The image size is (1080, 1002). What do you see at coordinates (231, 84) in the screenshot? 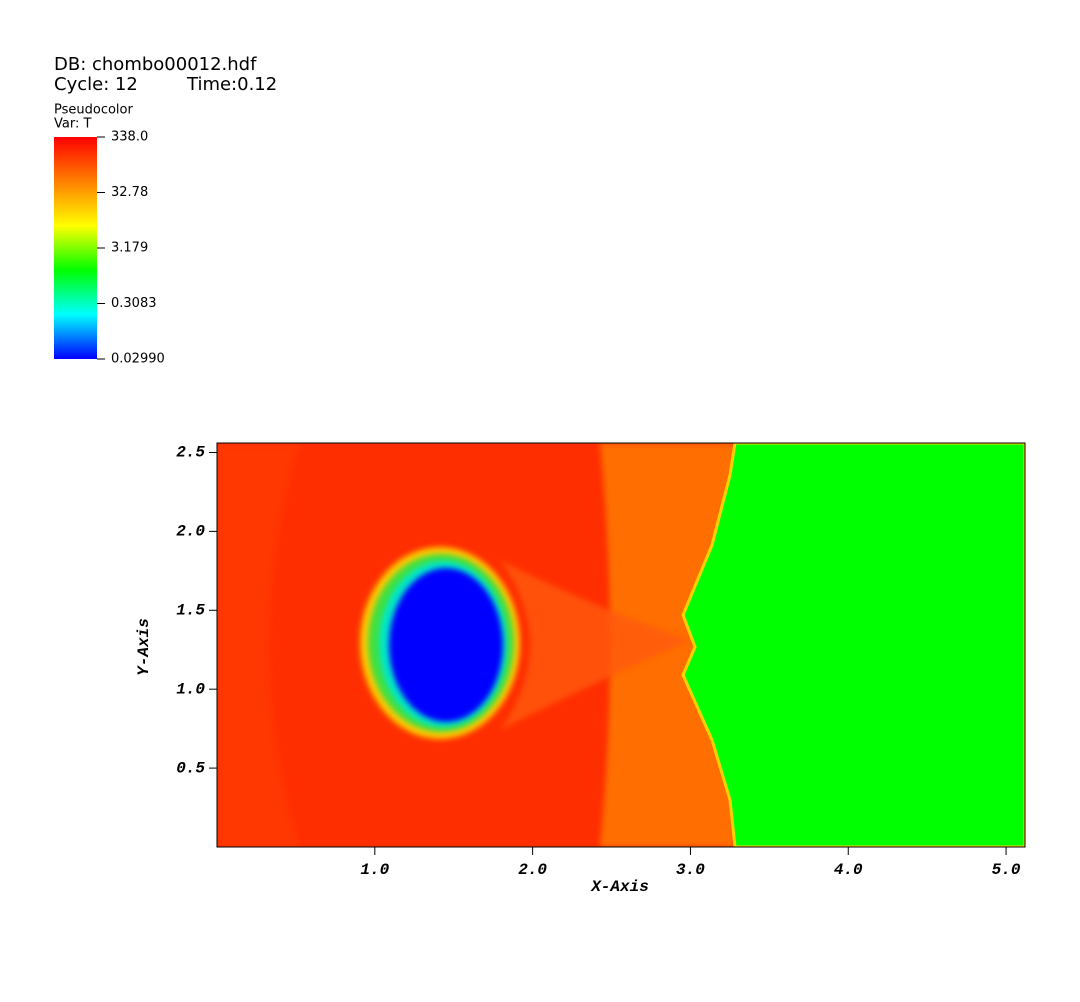
I see `time-label: Time:0.12` at bounding box center [231, 84].